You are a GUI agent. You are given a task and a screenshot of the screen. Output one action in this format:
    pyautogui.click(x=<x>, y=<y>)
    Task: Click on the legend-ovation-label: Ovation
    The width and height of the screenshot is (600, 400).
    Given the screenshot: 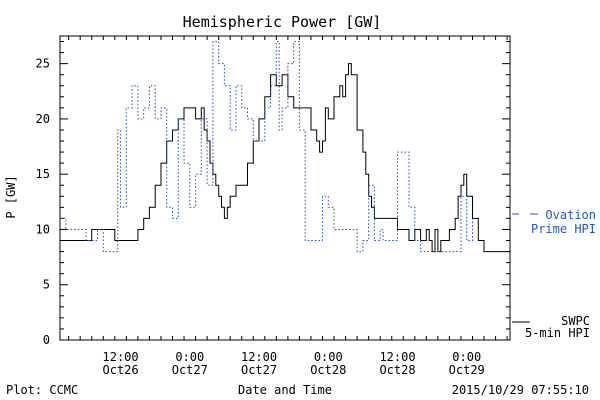 What is the action you would take?
    pyautogui.click(x=570, y=215)
    